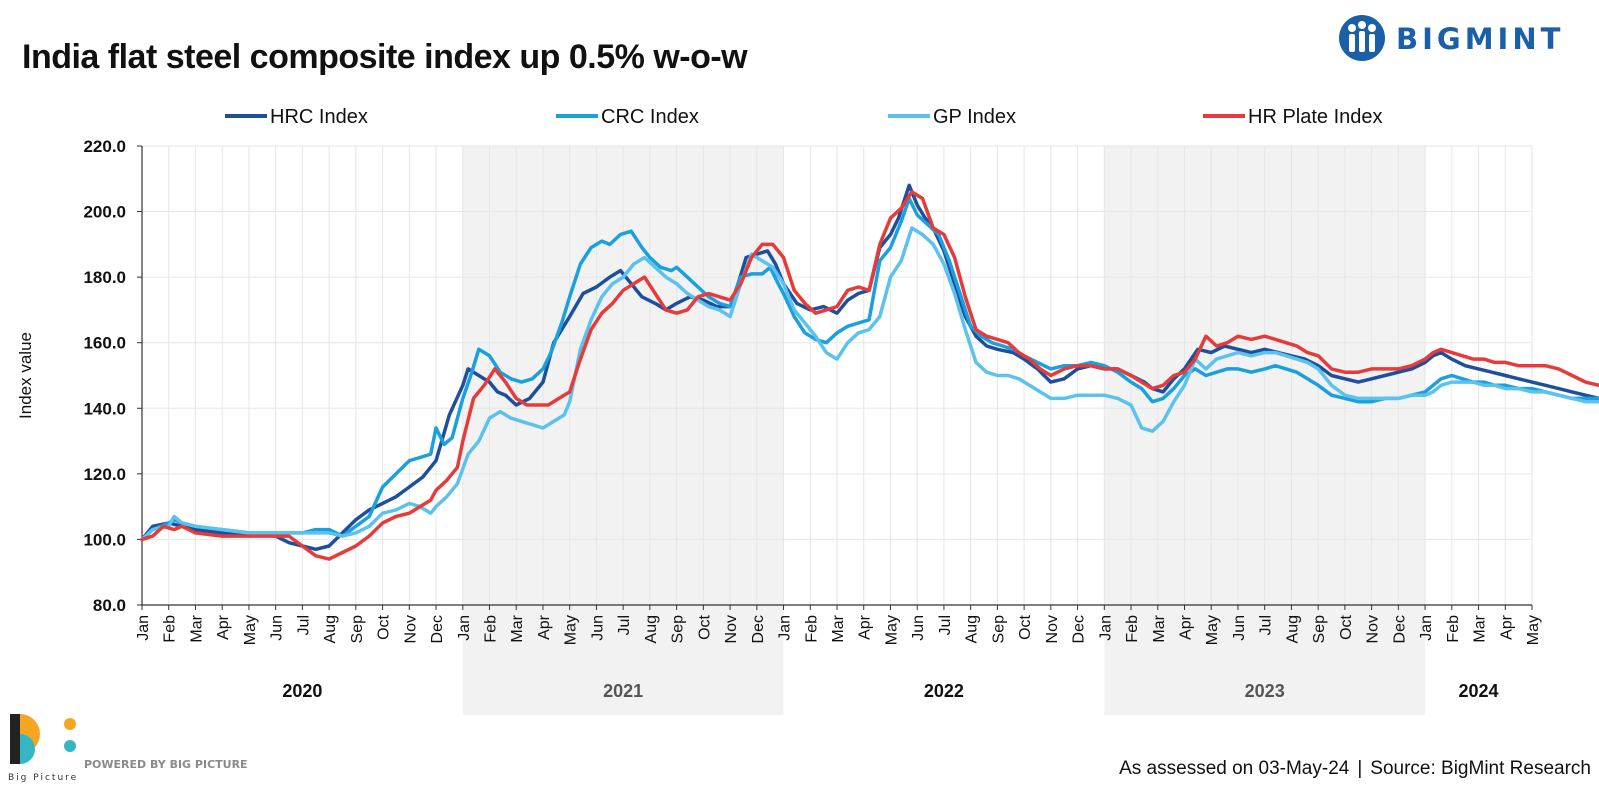 This screenshot has height=798, width=1599. What do you see at coordinates (25, 375) in the screenshot?
I see `y-axis-label: Index value` at bounding box center [25, 375].